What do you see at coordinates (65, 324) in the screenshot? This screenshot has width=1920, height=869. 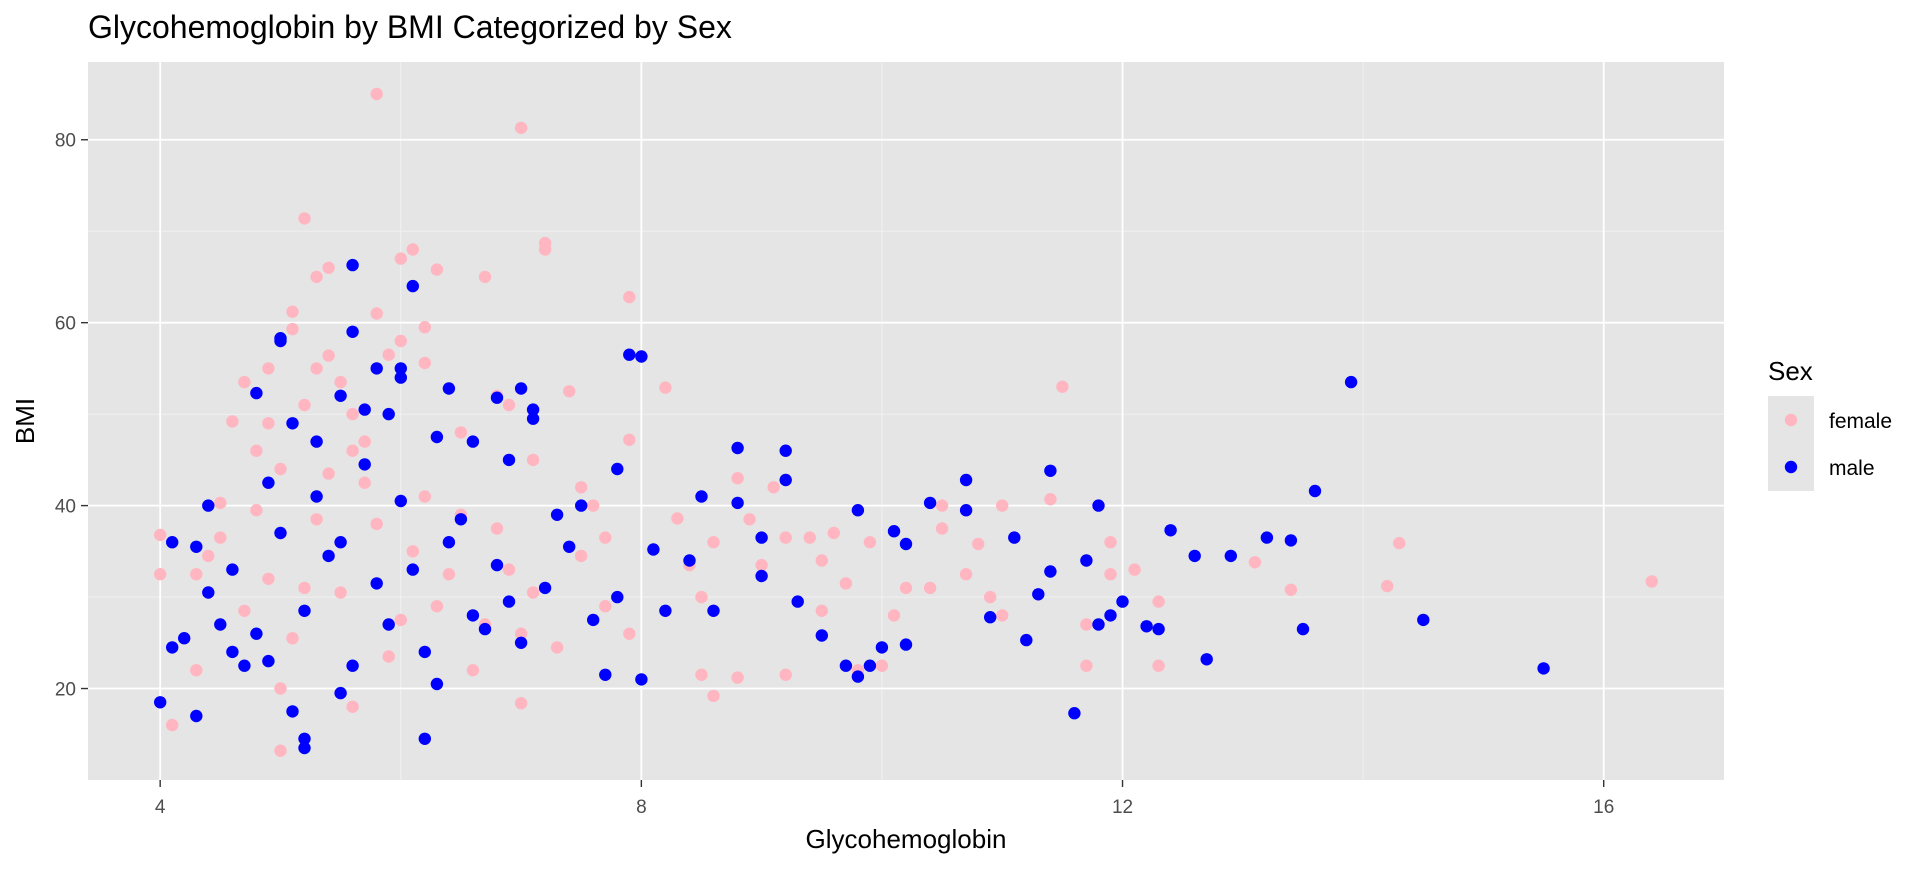 I see `y-tick-label: 60` at bounding box center [65, 324].